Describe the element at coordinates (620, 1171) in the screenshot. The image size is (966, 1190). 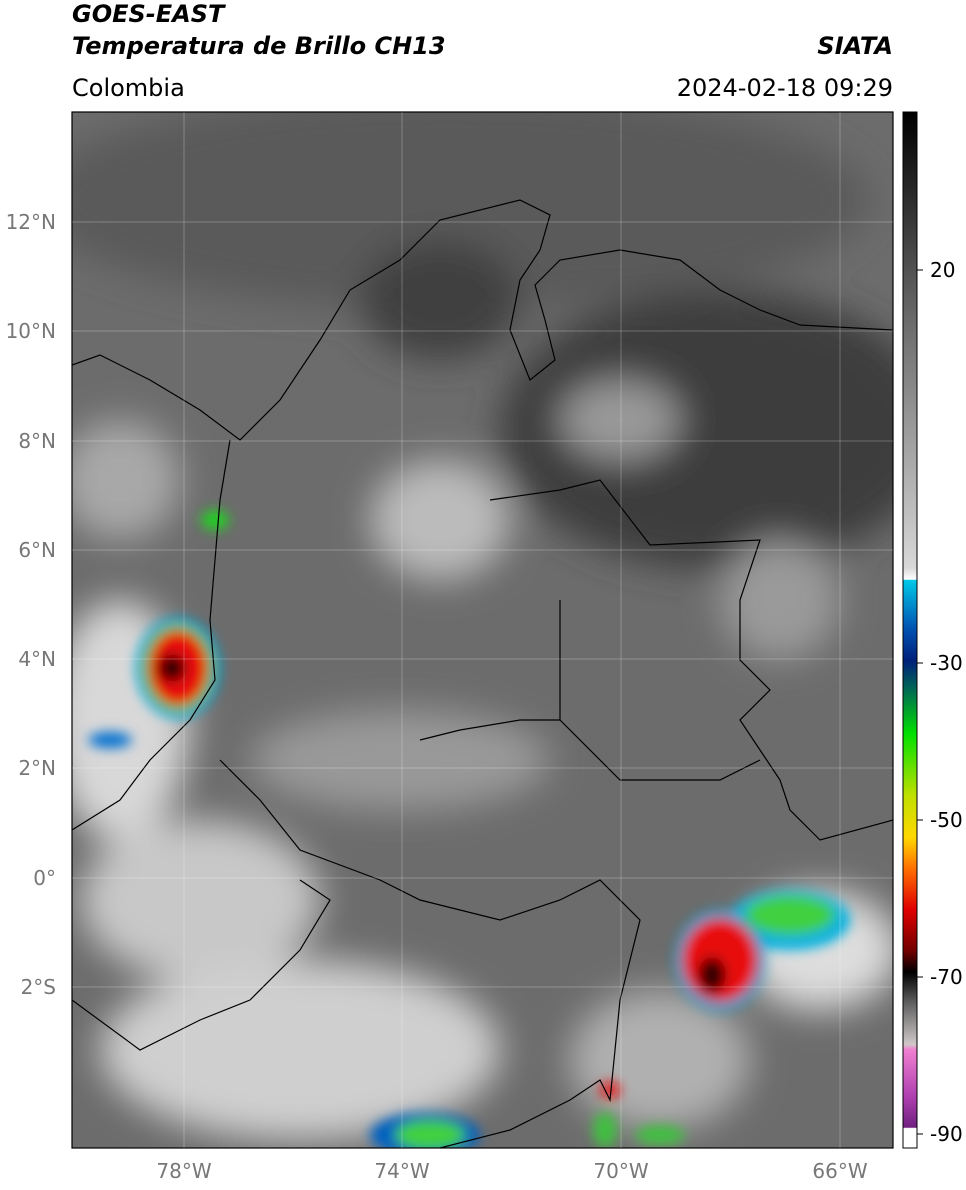
I see `lon-label: 70°W` at that location.